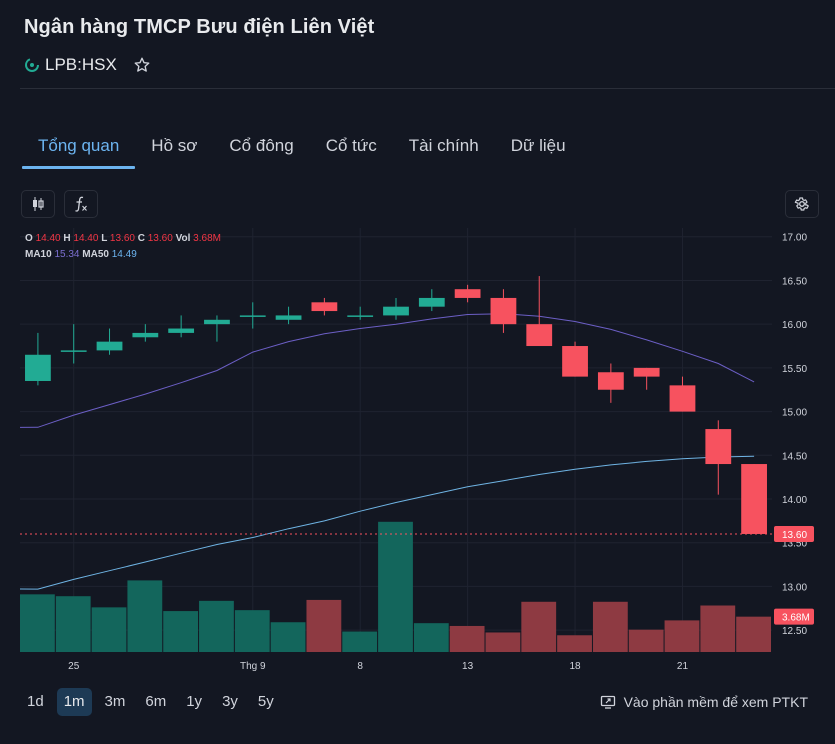 The height and width of the screenshot is (744, 835). Describe the element at coordinates (199, 27) in the screenshot. I see `company-title: Ngân hàng TMCP Bưu điện Liên Việt` at that location.